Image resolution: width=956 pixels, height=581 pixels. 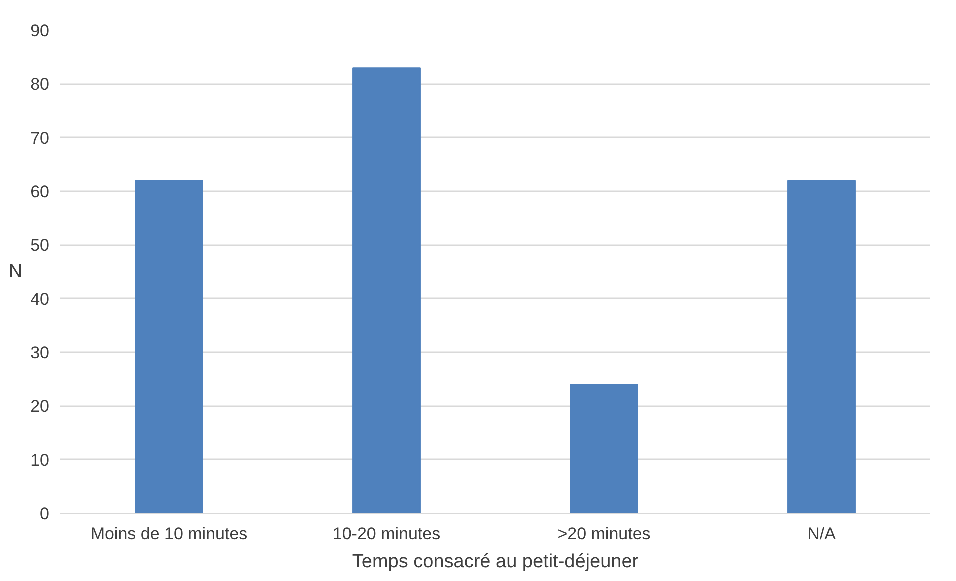 I want to click on y-tick-label: 40, so click(x=40, y=299).